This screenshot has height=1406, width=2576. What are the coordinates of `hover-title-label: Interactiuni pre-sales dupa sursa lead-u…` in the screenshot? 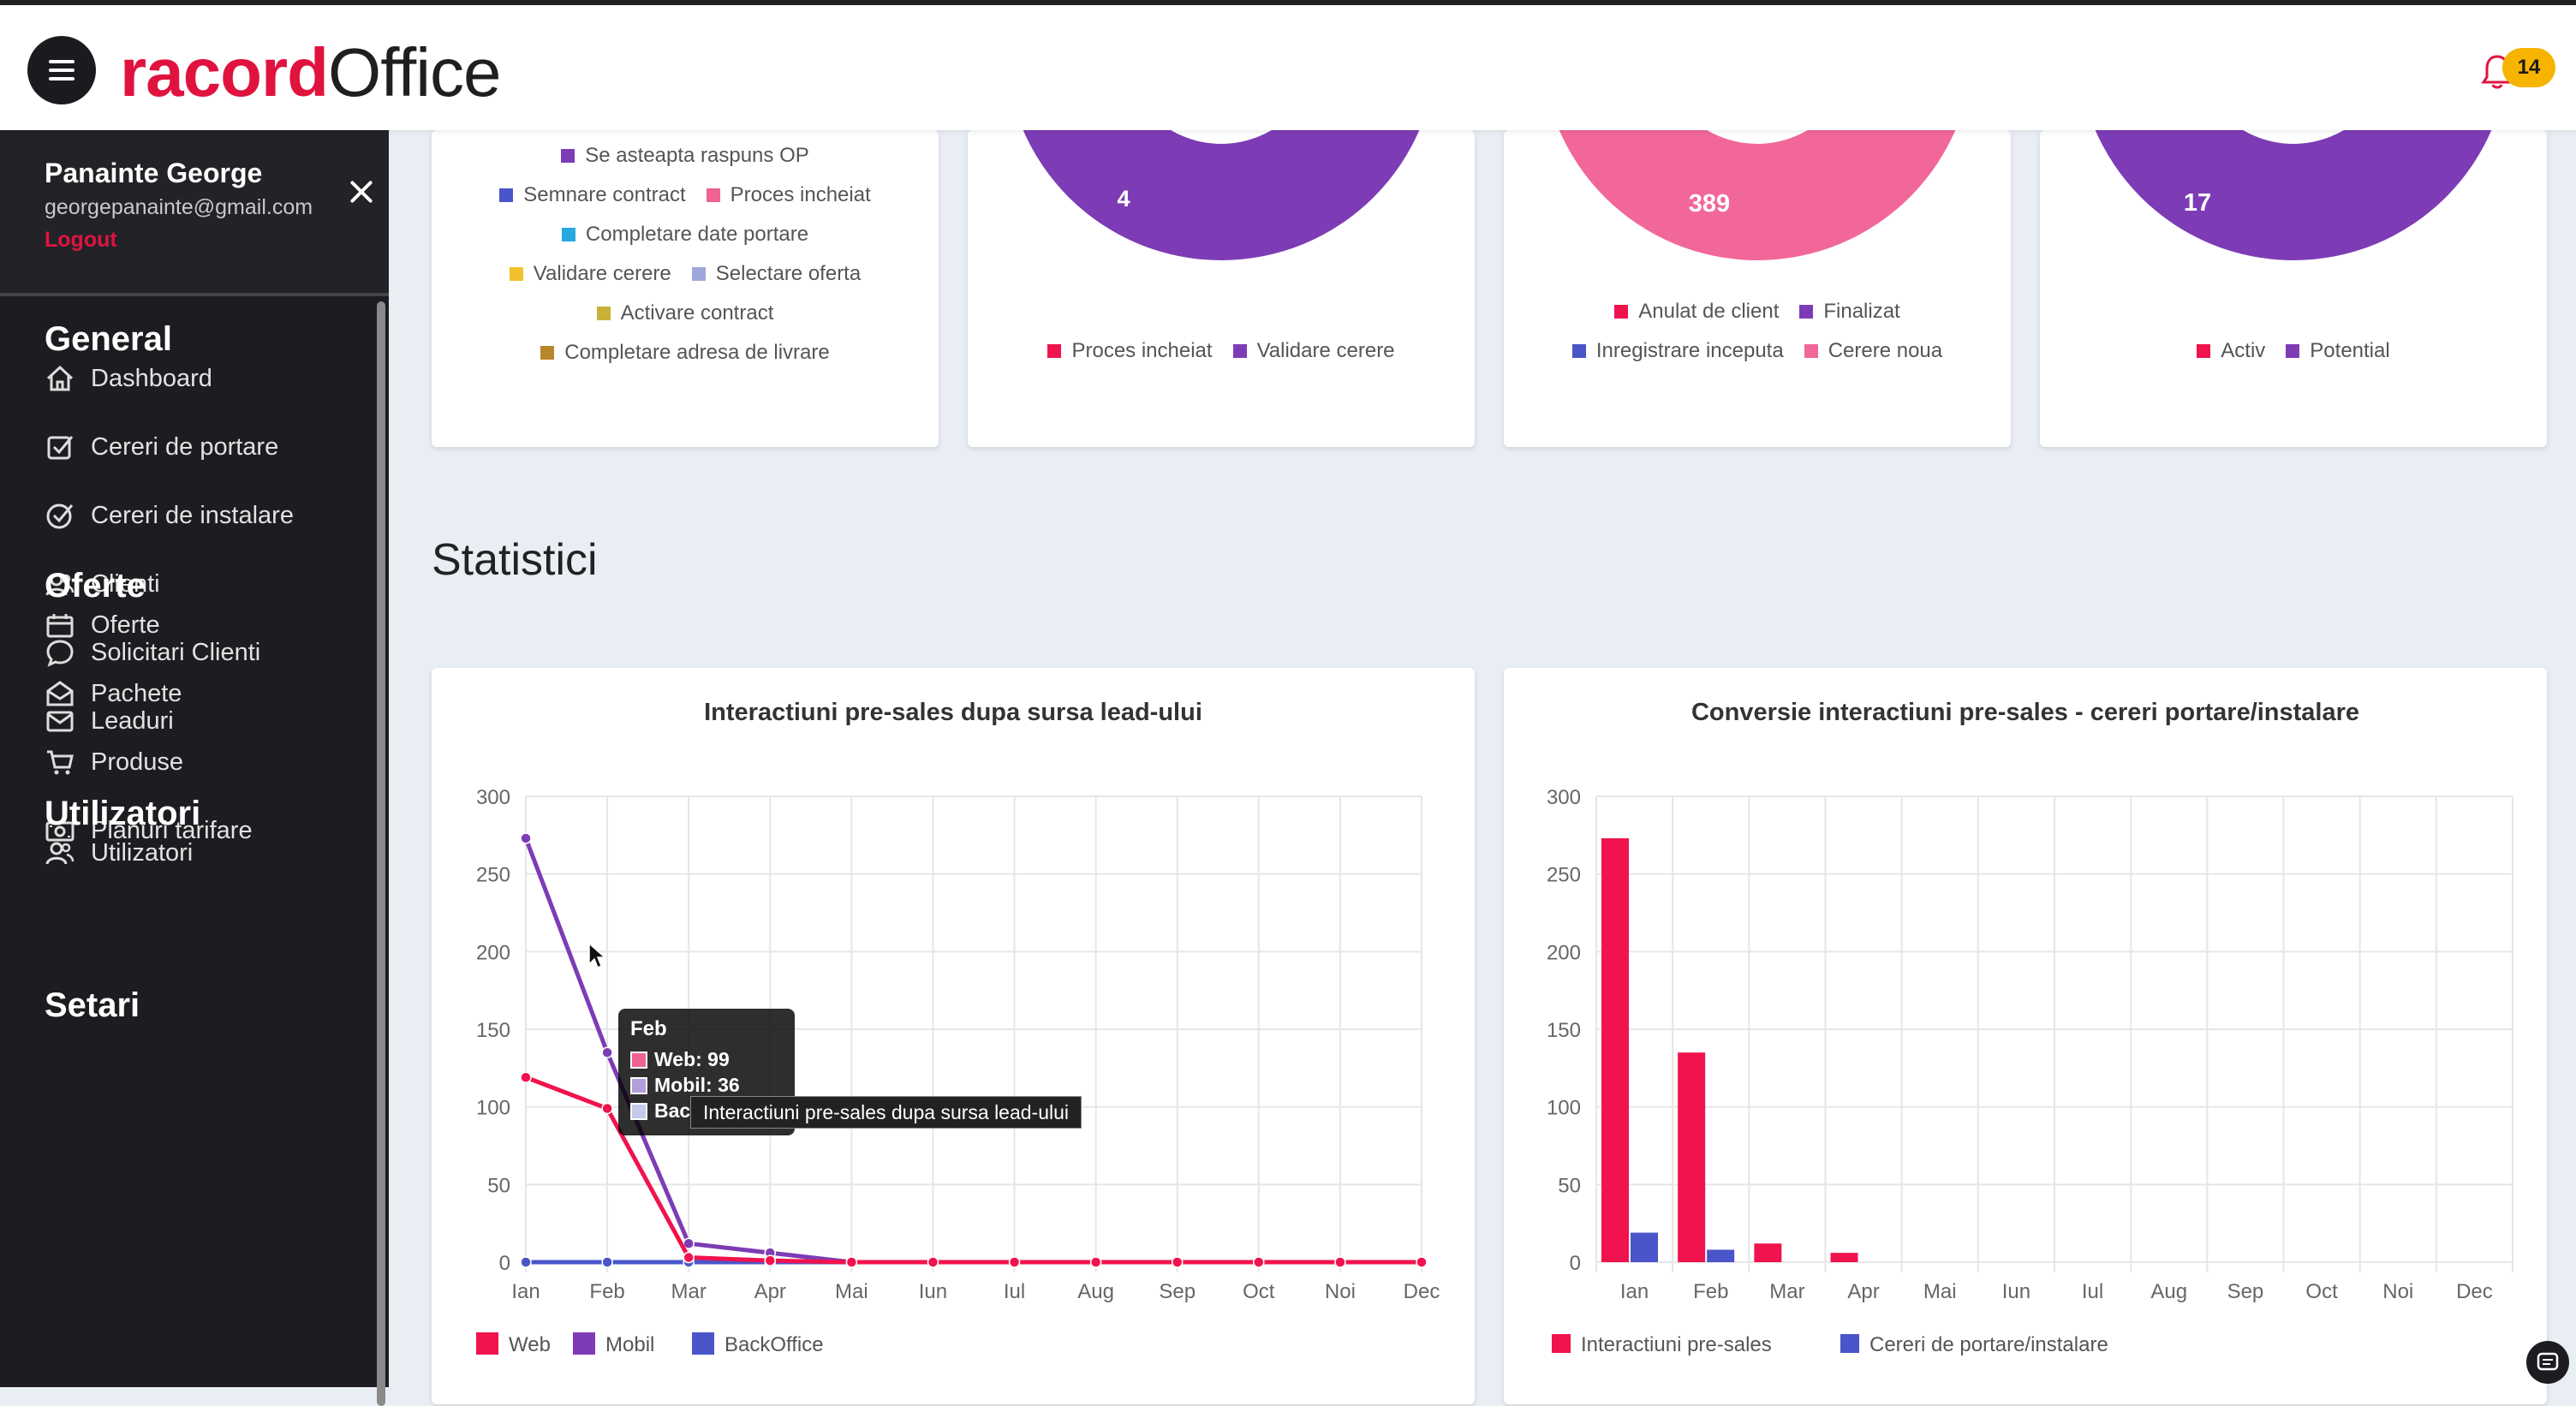 It's located at (886, 1112).